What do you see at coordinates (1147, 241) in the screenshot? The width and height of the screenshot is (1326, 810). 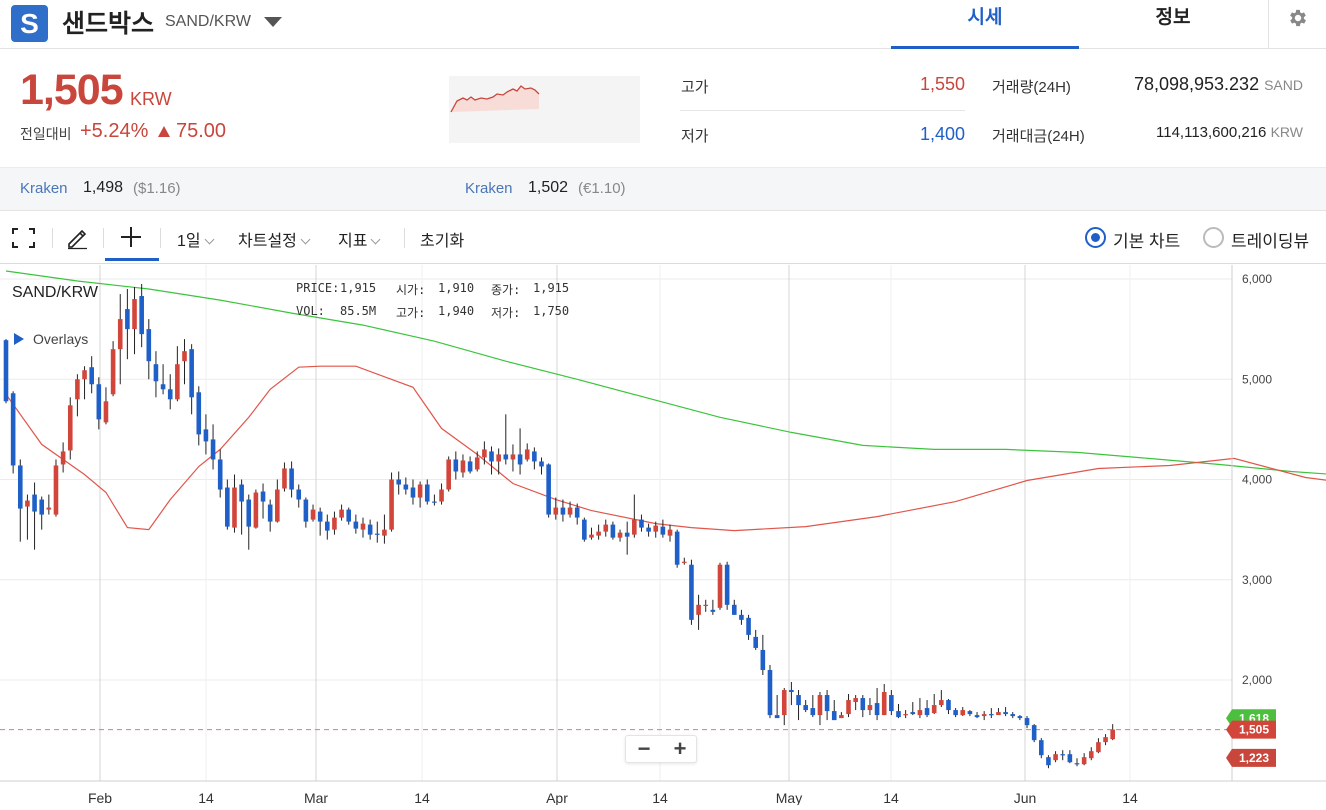 I see `basic-chart-label: 기본 차트` at bounding box center [1147, 241].